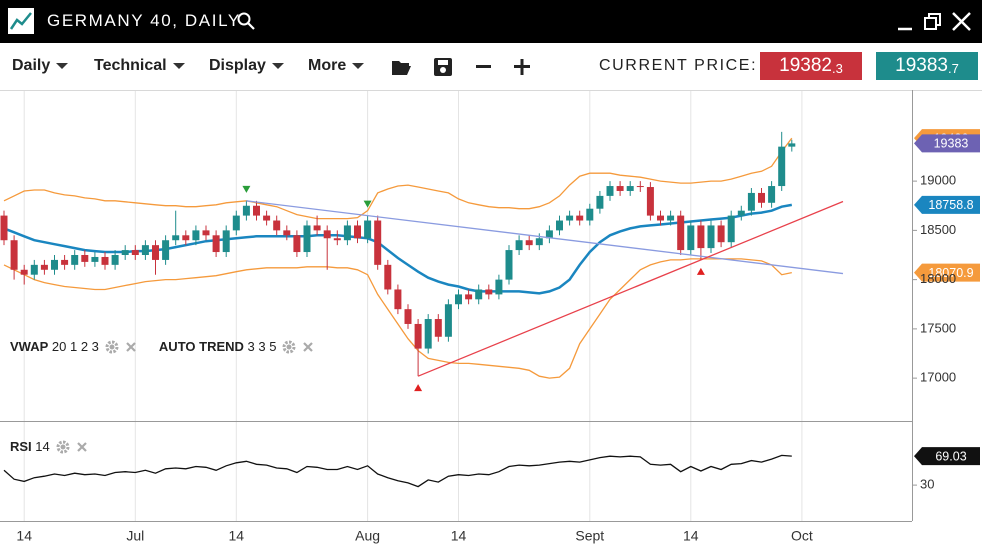 This screenshot has width=982, height=550. What do you see at coordinates (398, 178) in the screenshot?
I see `line` at bounding box center [398, 178].